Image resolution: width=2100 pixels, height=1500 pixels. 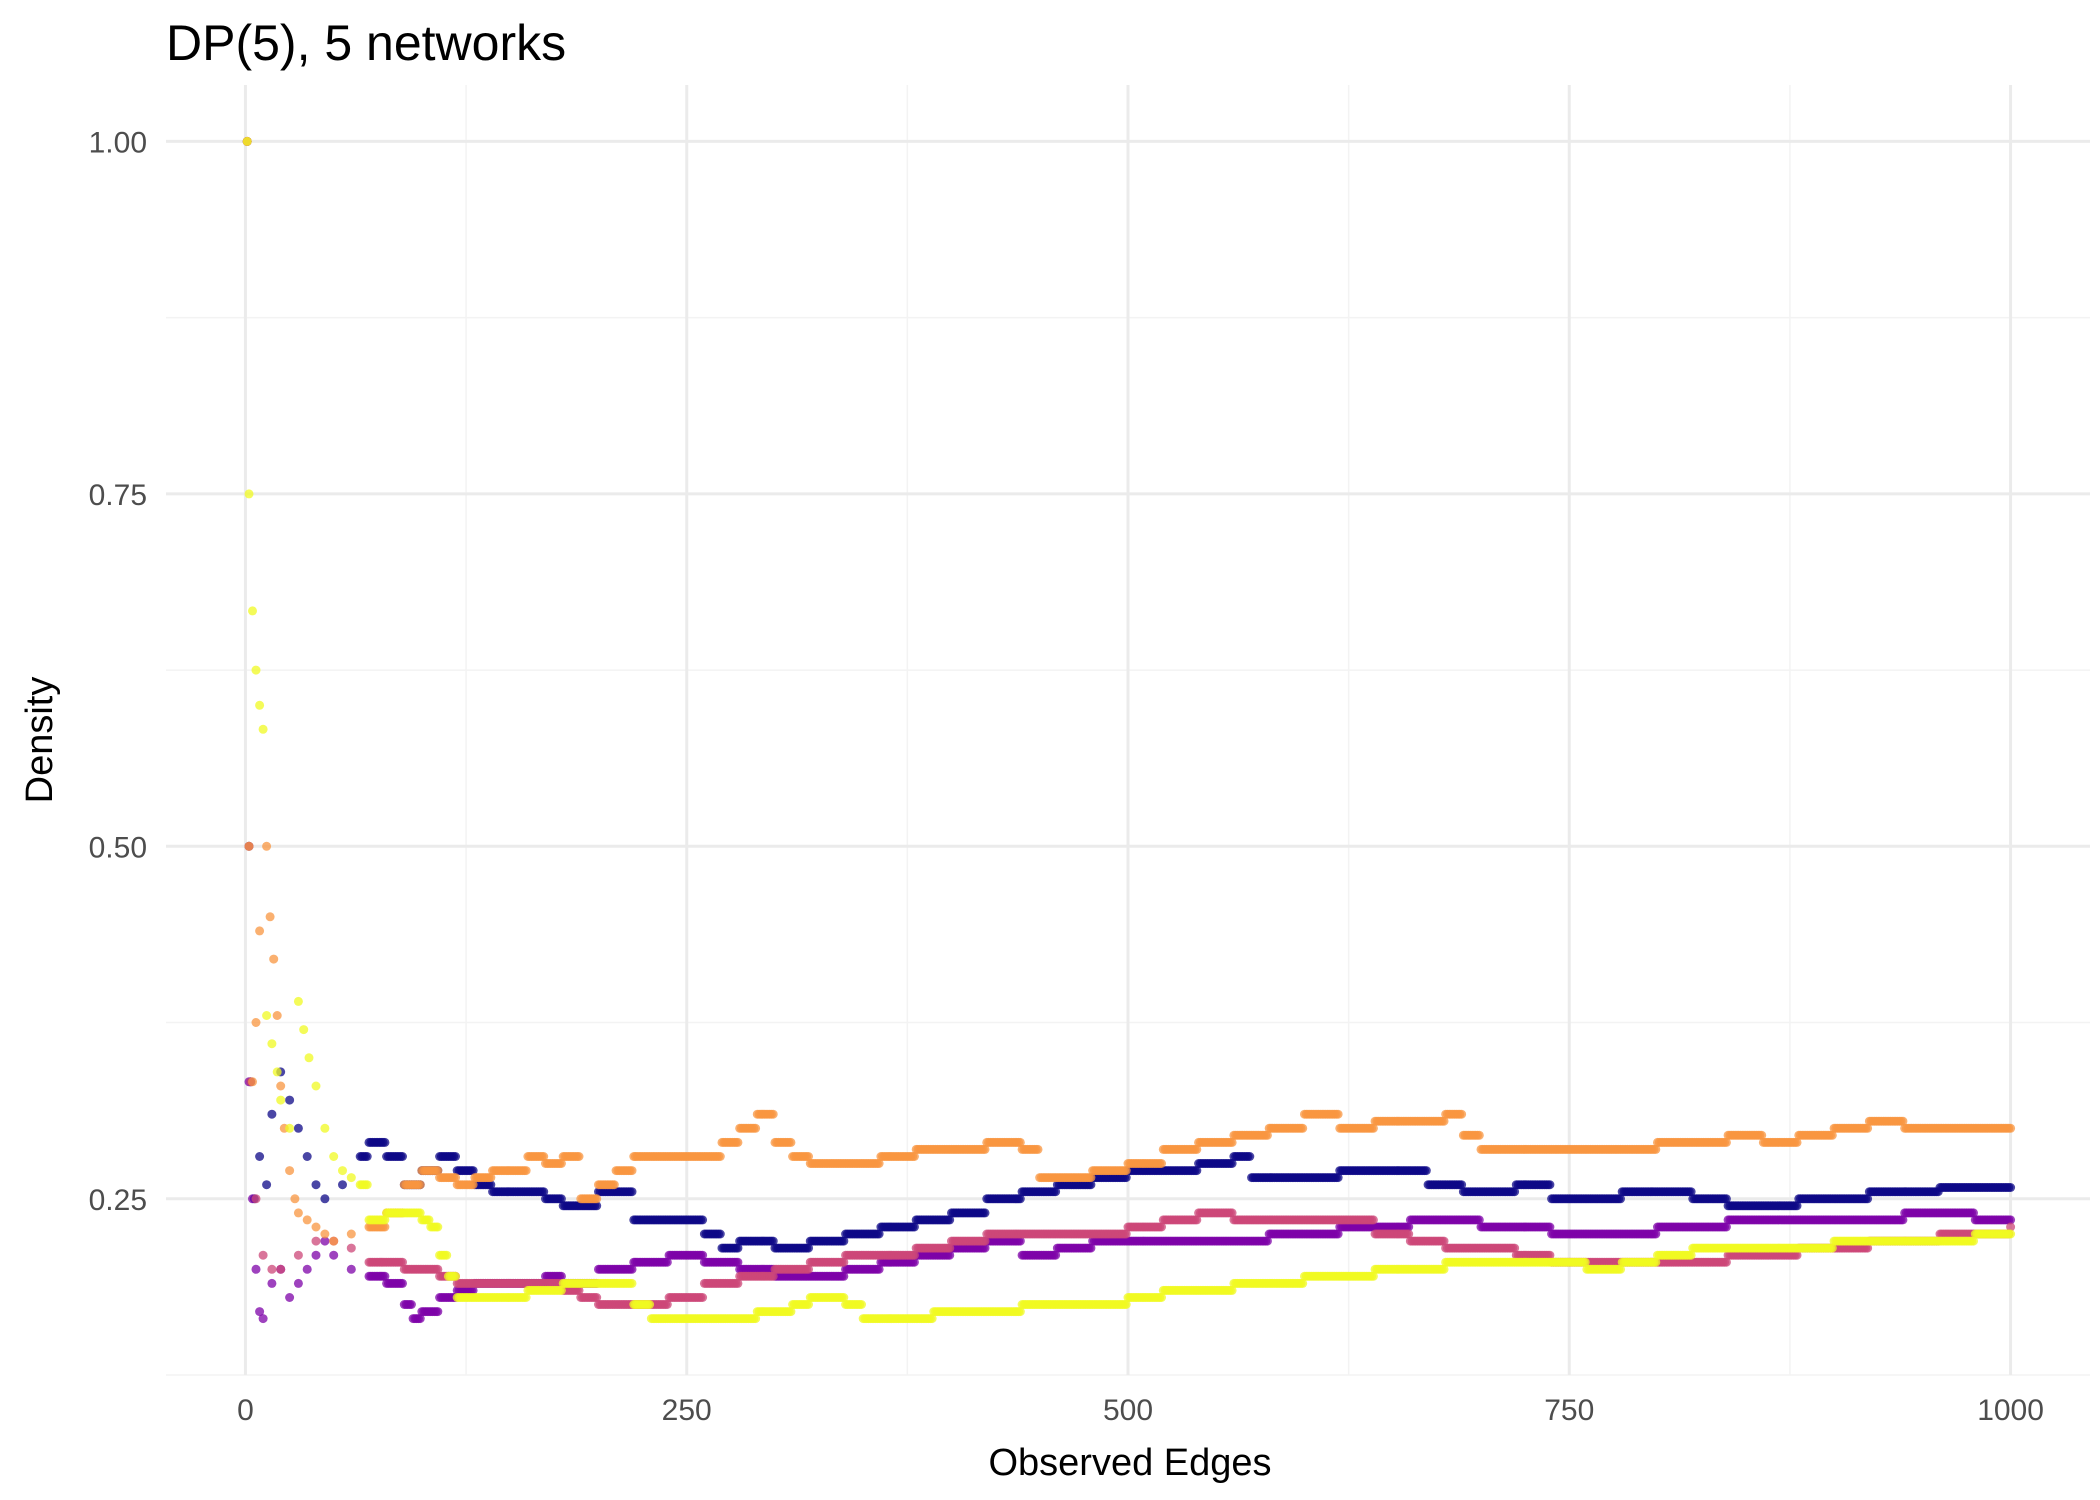 What do you see at coordinates (1128, 1410) in the screenshot?
I see `x-tick-label: 500` at bounding box center [1128, 1410].